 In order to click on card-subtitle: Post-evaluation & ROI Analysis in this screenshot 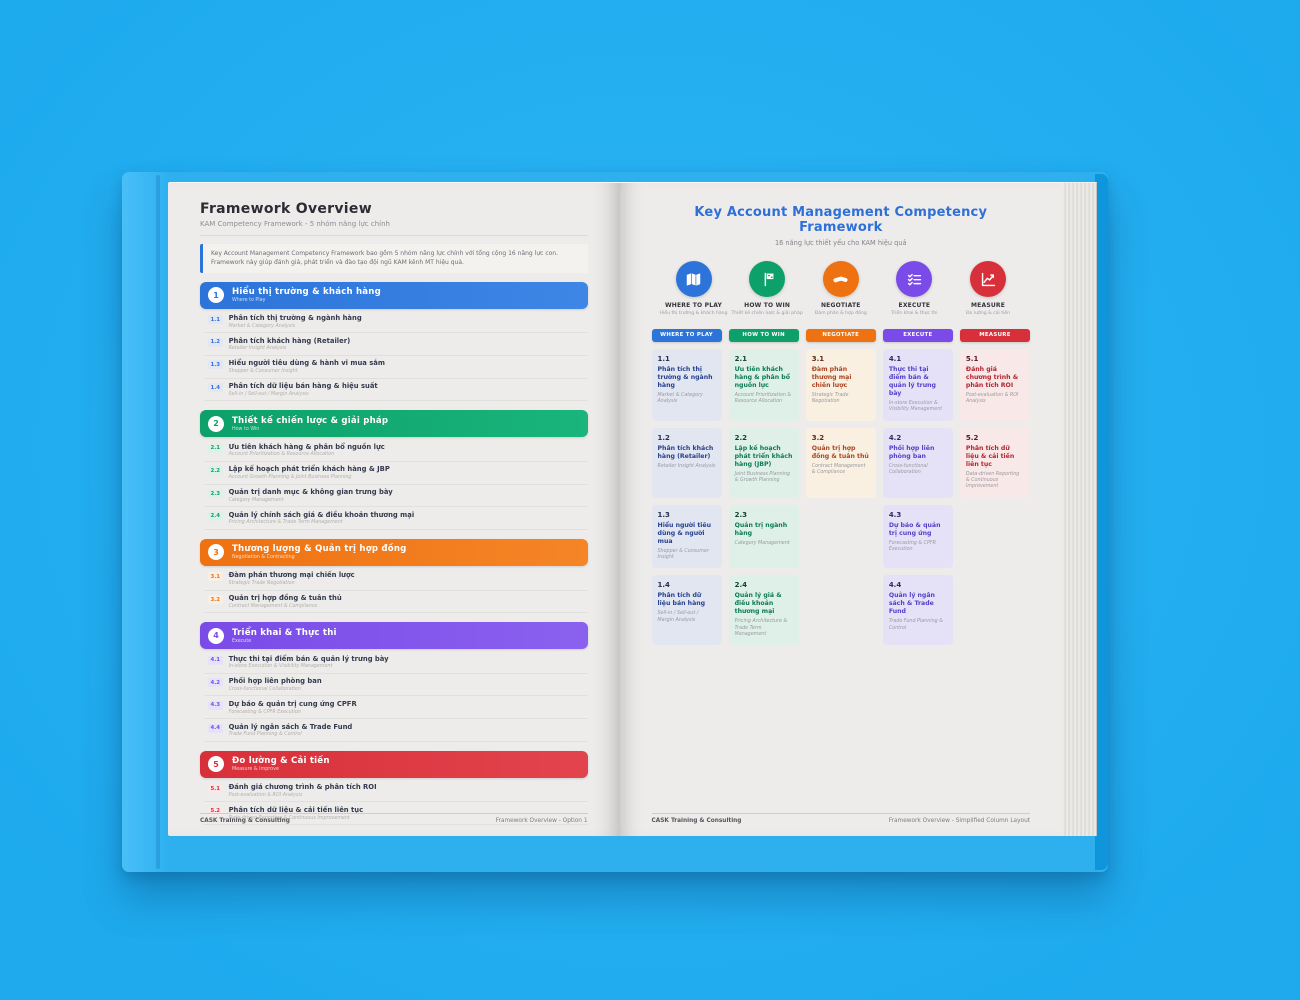, I will do `click(992, 399)`.